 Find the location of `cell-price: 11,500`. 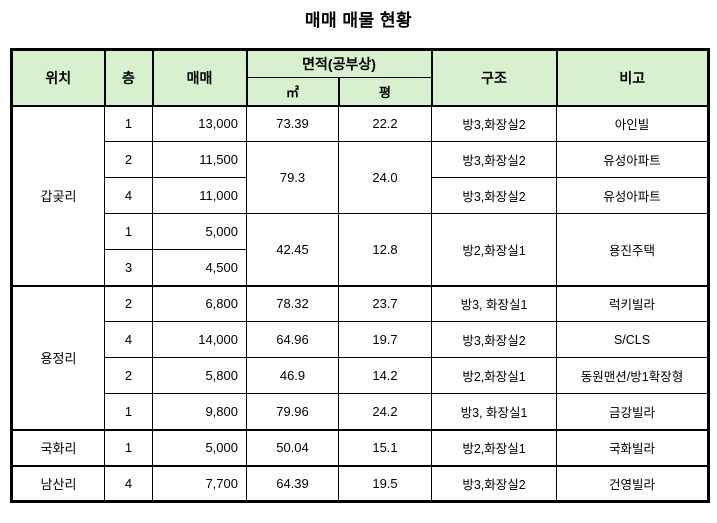

cell-price: 11,500 is located at coordinates (199, 159).